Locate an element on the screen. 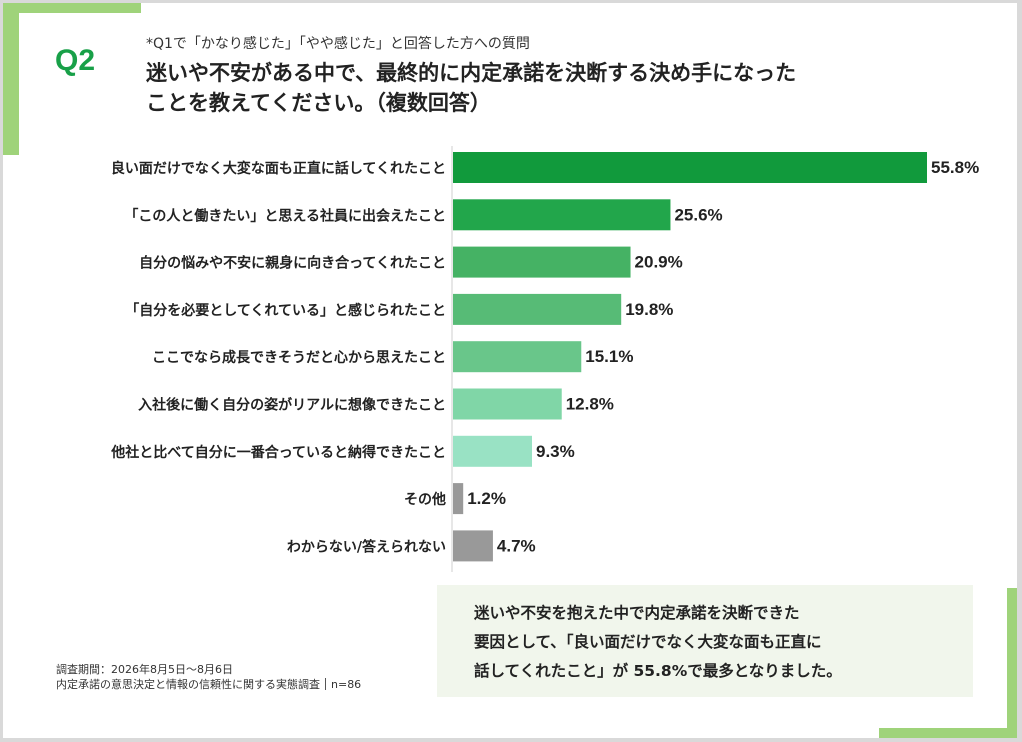  accent-corner-top-left is located at coordinates (11, 79).